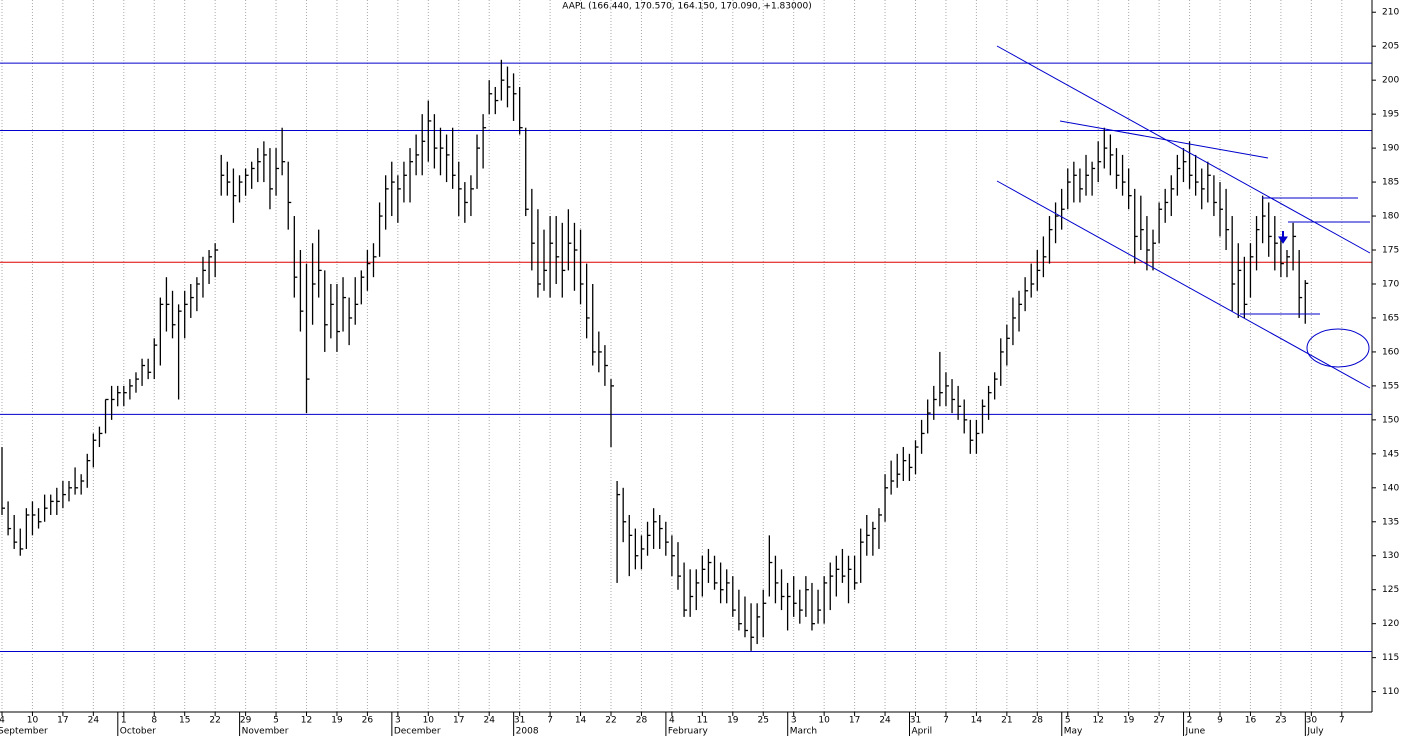 The image size is (1410, 736). I want to click on y-tick-label: 170, so click(1390, 284).